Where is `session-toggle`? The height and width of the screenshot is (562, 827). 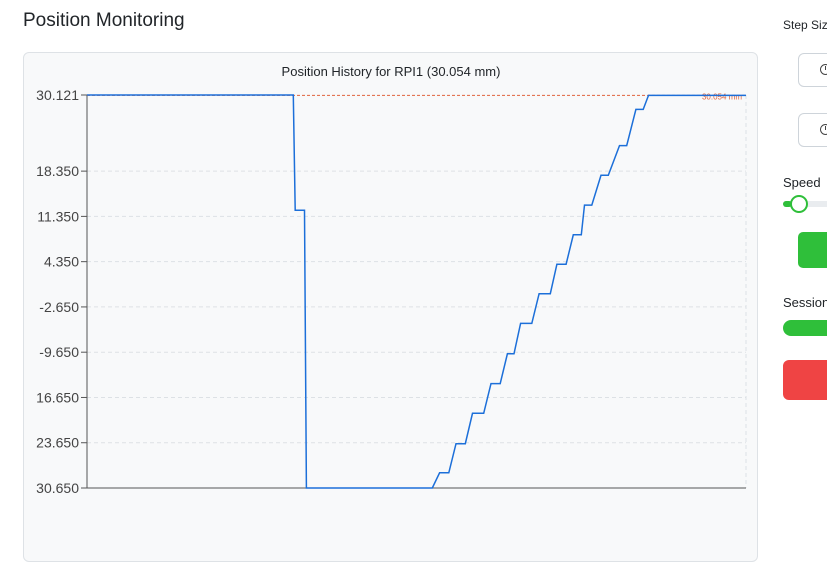
session-toggle is located at coordinates (805, 328).